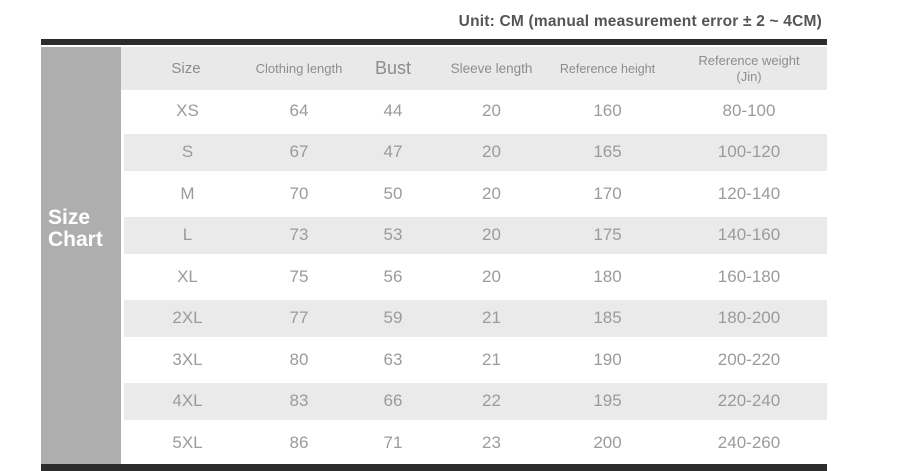 The height and width of the screenshot is (471, 903). I want to click on value-cell: 71, so click(393, 443).